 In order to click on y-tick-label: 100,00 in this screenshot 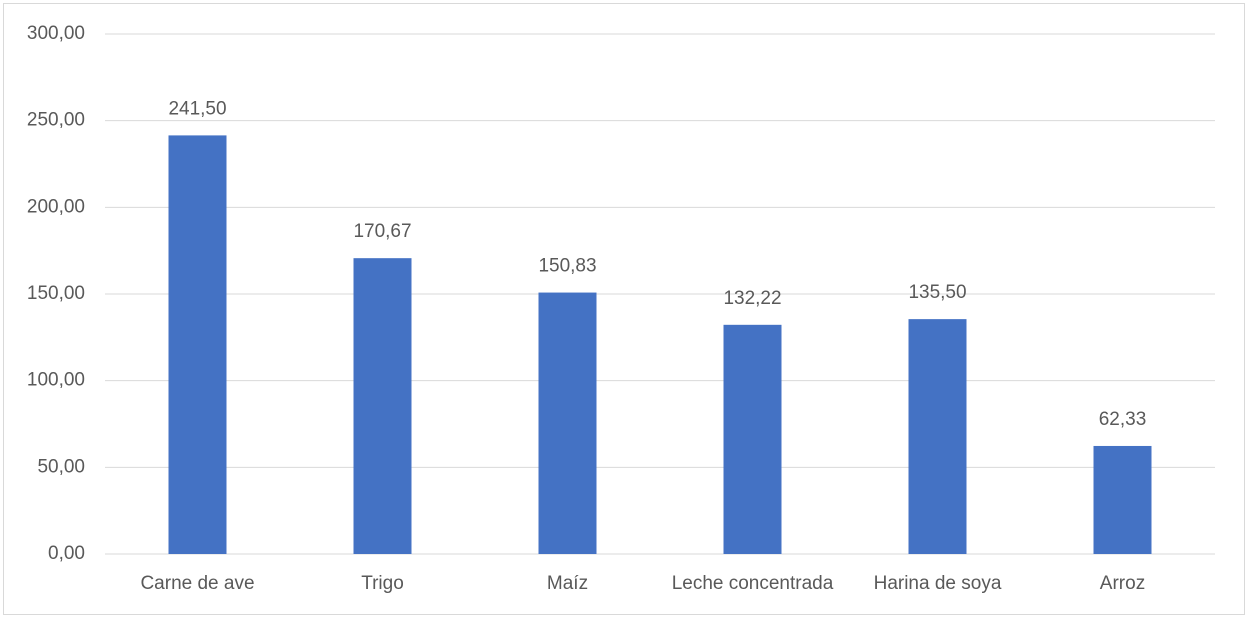, I will do `click(56, 380)`.